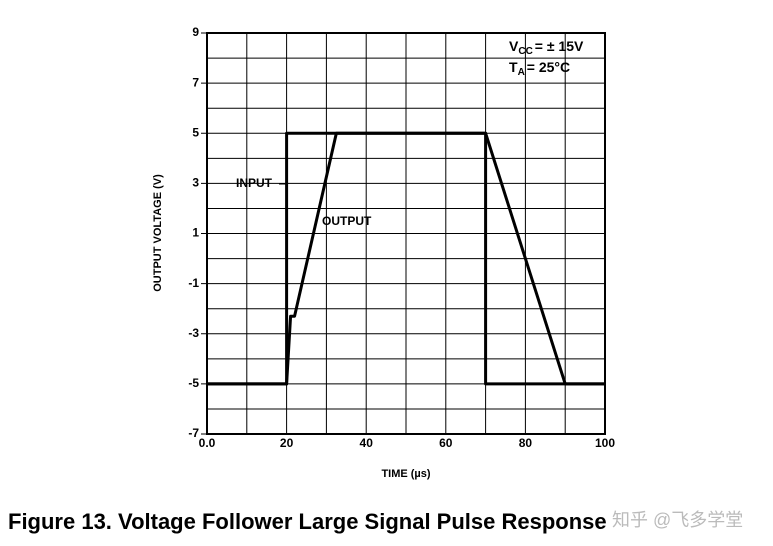 This screenshot has height=546, width=773. I want to click on condition: VCC = ± 15V, so click(546, 47).